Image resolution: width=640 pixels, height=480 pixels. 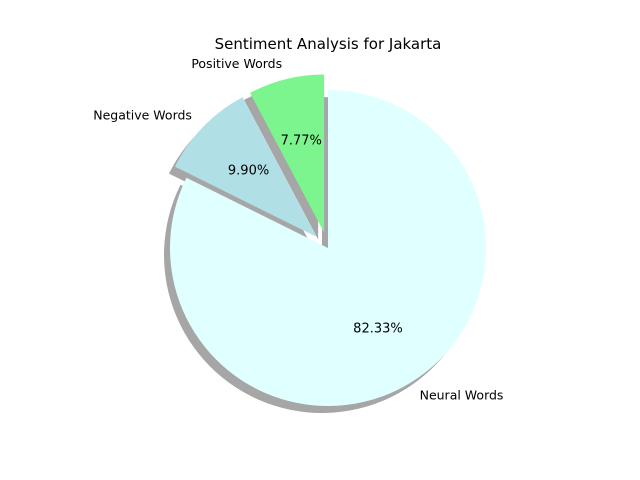 I want to click on slice-label-negative-words: Negative Words, so click(x=142, y=115).